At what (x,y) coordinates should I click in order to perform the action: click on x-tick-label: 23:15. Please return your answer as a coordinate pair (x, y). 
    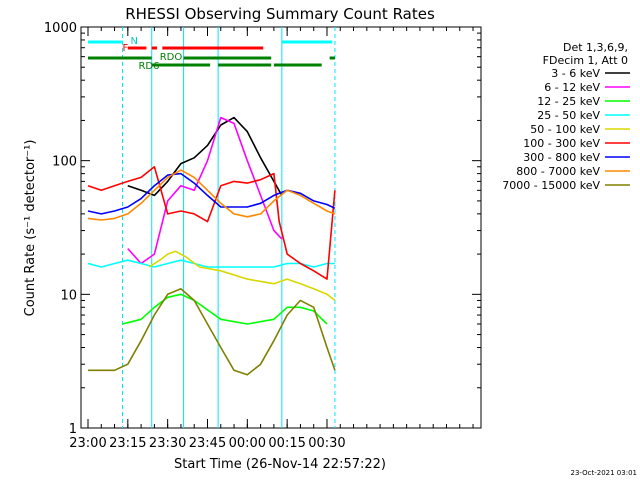
    Looking at the image, I should click on (127, 443).